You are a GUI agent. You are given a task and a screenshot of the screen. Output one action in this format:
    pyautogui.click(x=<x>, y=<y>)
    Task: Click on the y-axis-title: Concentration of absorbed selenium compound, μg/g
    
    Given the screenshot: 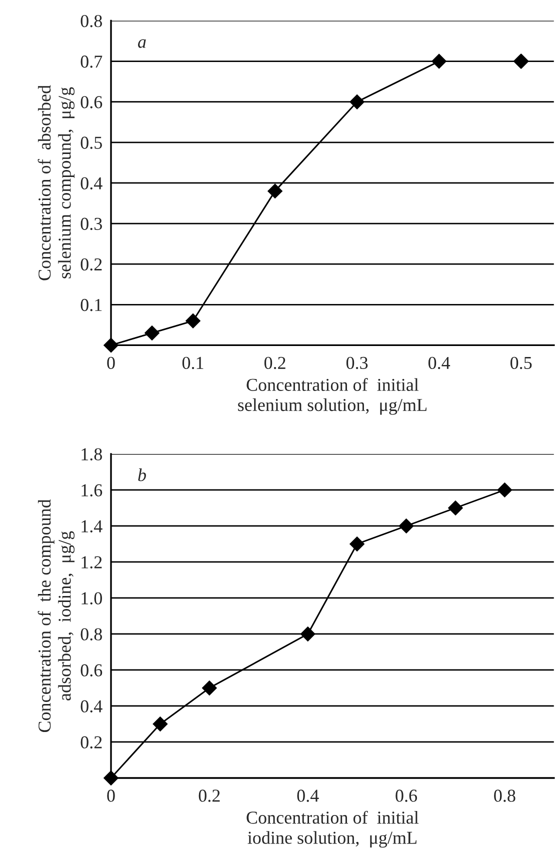 What is the action you would take?
    pyautogui.click(x=56, y=182)
    